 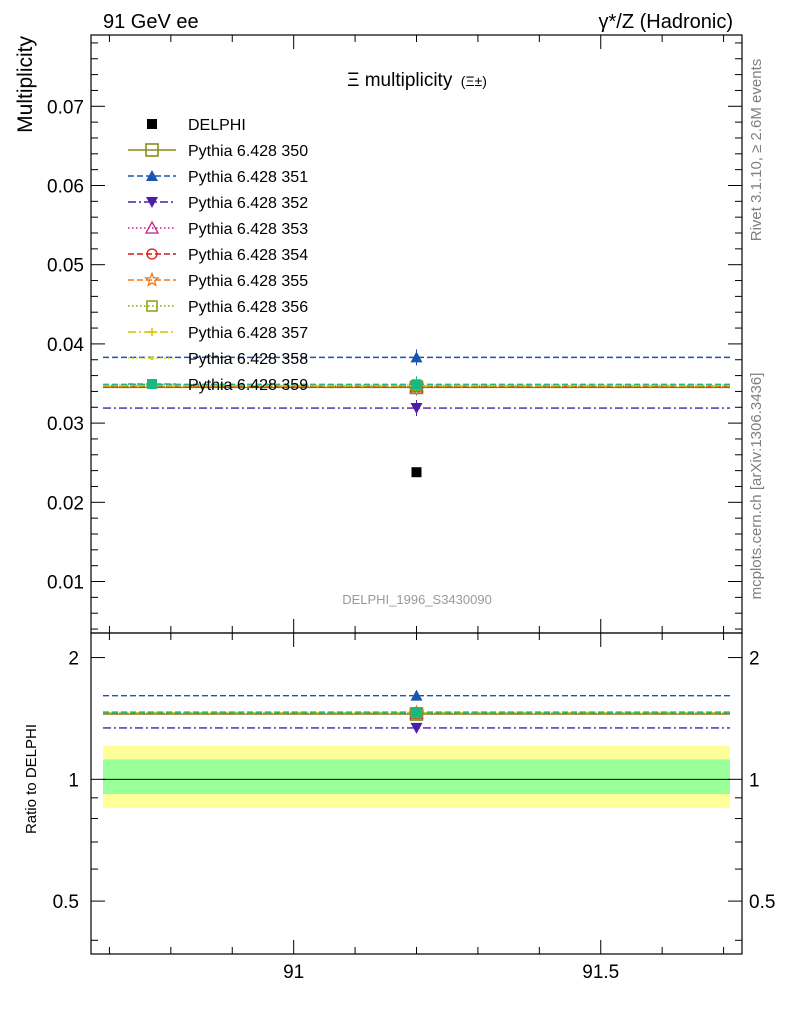 What do you see at coordinates (248, 281) in the screenshot?
I see `legend-label: Pythia 6.428 355` at bounding box center [248, 281].